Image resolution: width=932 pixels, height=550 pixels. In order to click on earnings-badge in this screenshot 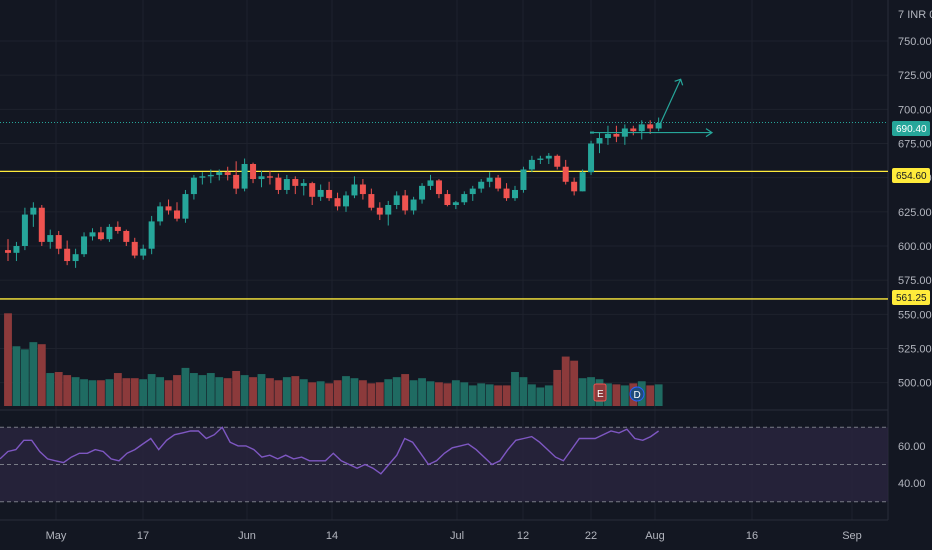, I will do `click(600, 392)`.